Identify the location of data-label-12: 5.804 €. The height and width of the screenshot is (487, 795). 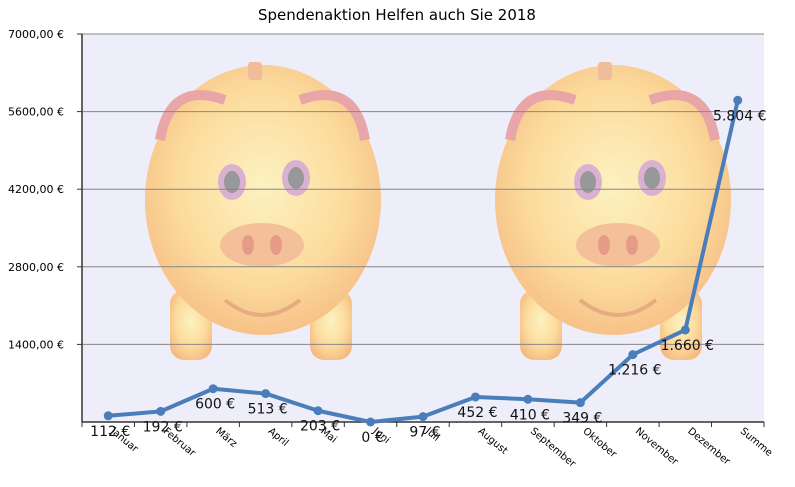
(739, 116).